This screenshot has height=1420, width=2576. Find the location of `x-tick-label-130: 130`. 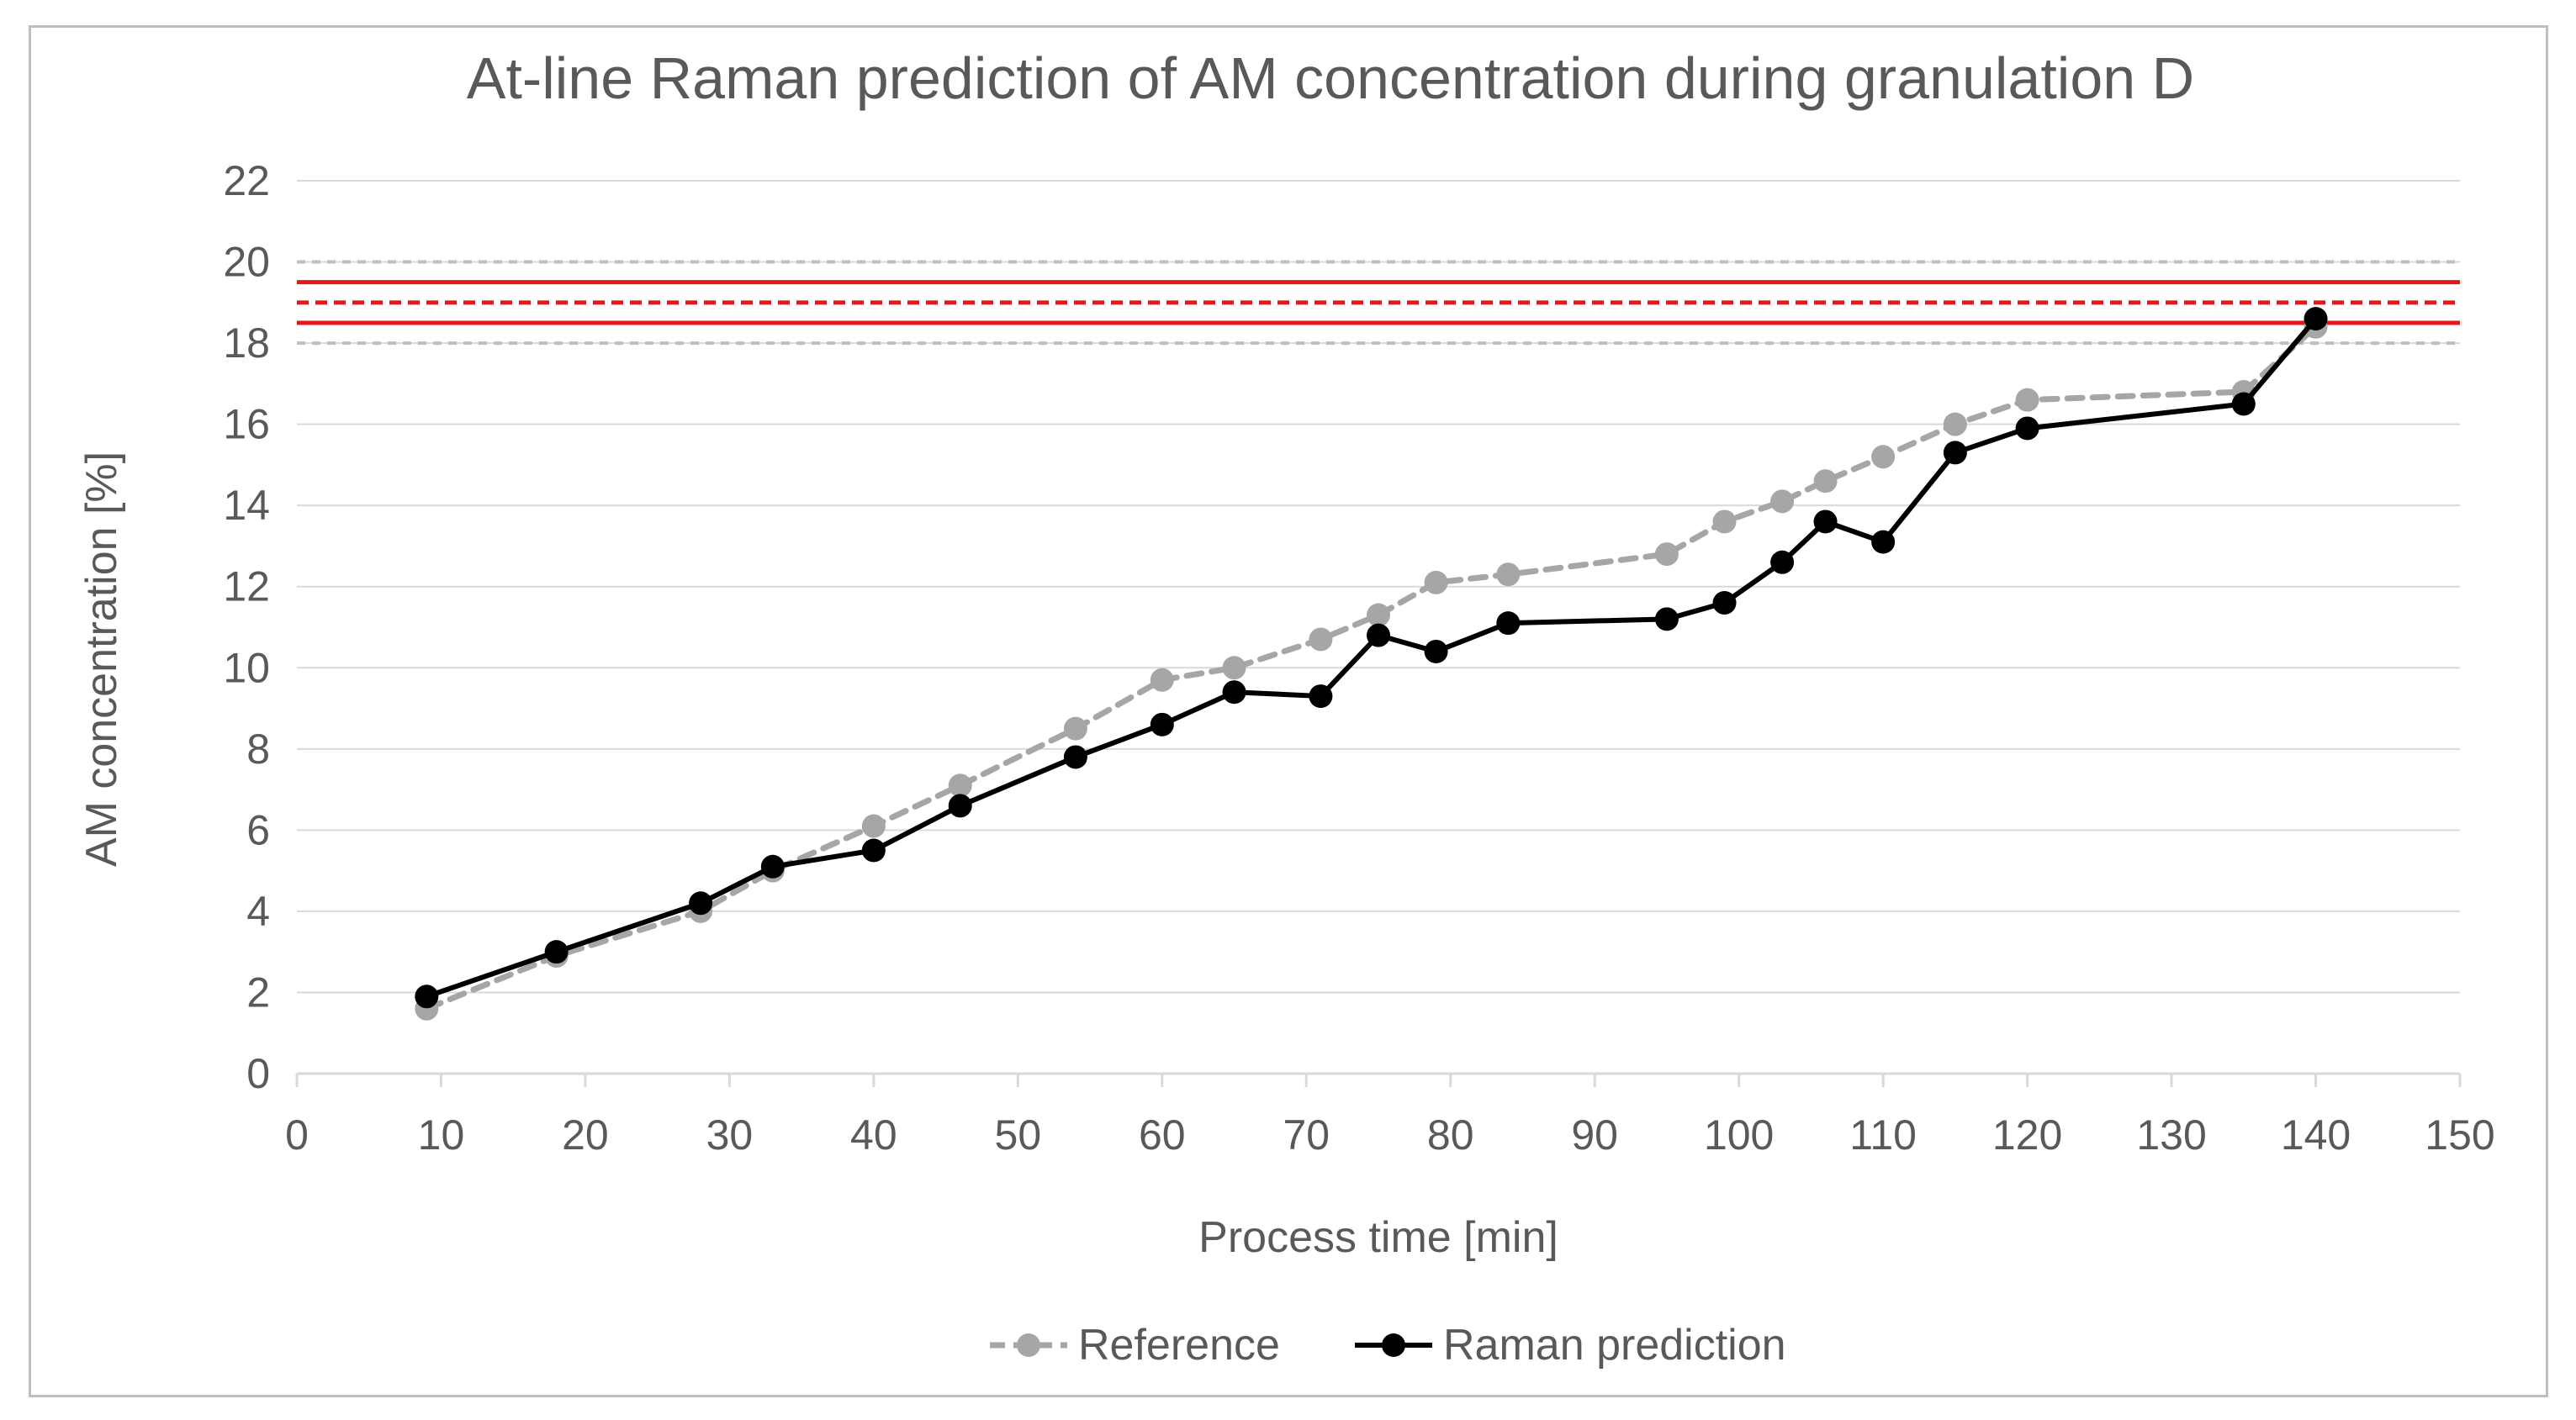

x-tick-label-130: 130 is located at coordinates (2171, 1135).